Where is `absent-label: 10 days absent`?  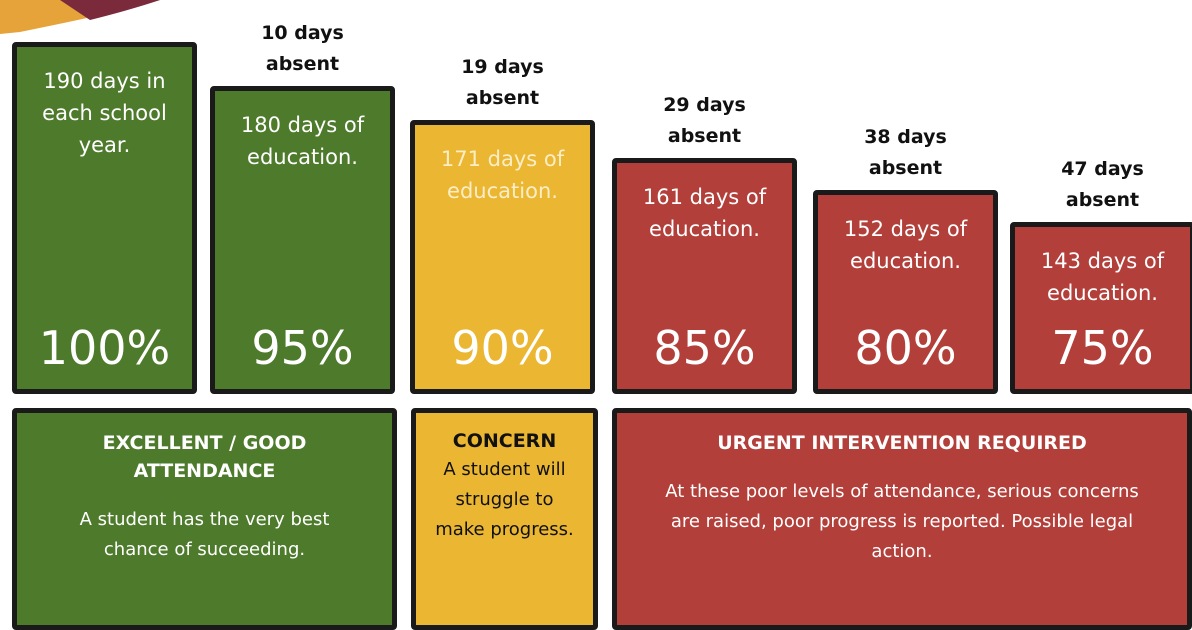
absent-label: 10 days absent is located at coordinates (302, 48).